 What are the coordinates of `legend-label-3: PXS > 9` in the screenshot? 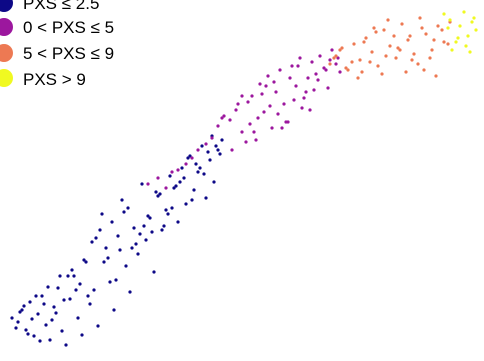 It's located at (54, 79).